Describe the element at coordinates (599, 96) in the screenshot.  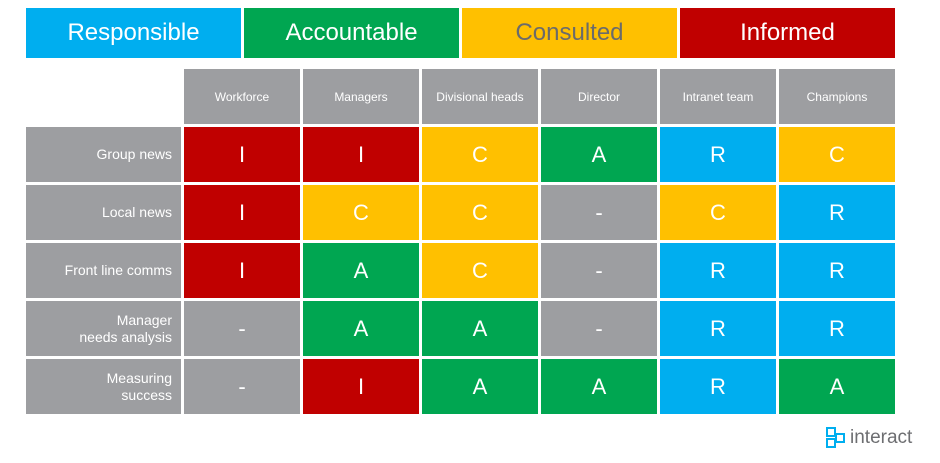
I see `column-header: Director` at that location.